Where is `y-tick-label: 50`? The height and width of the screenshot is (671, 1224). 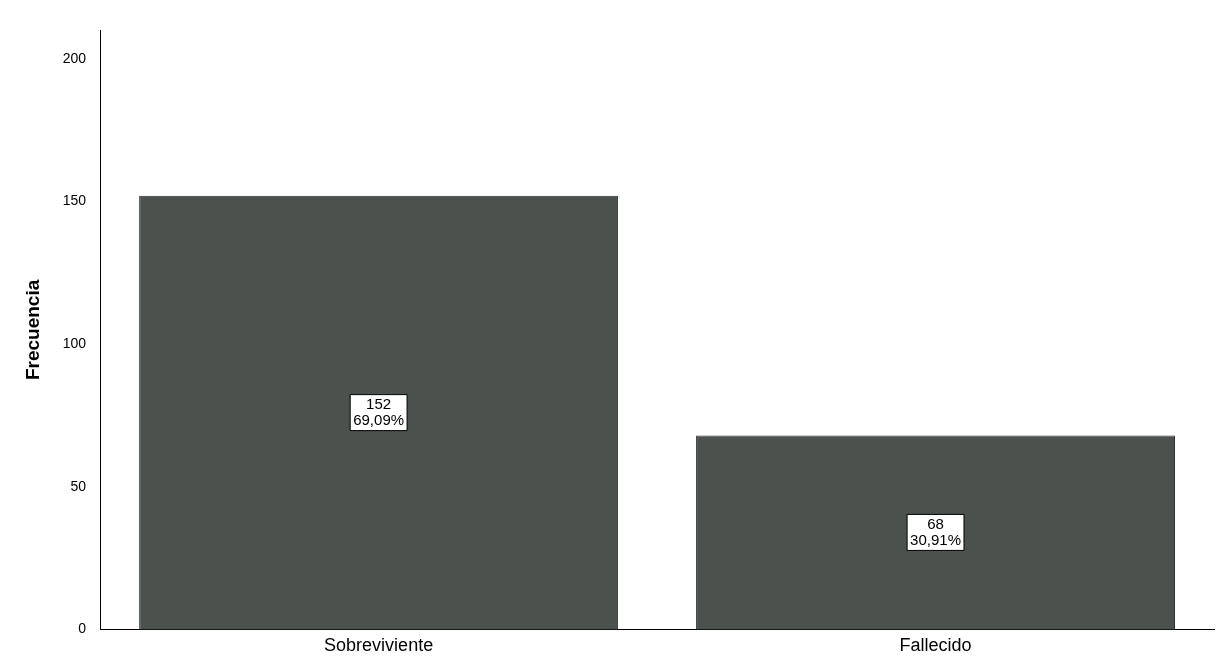 y-tick-label: 50 is located at coordinates (78, 485).